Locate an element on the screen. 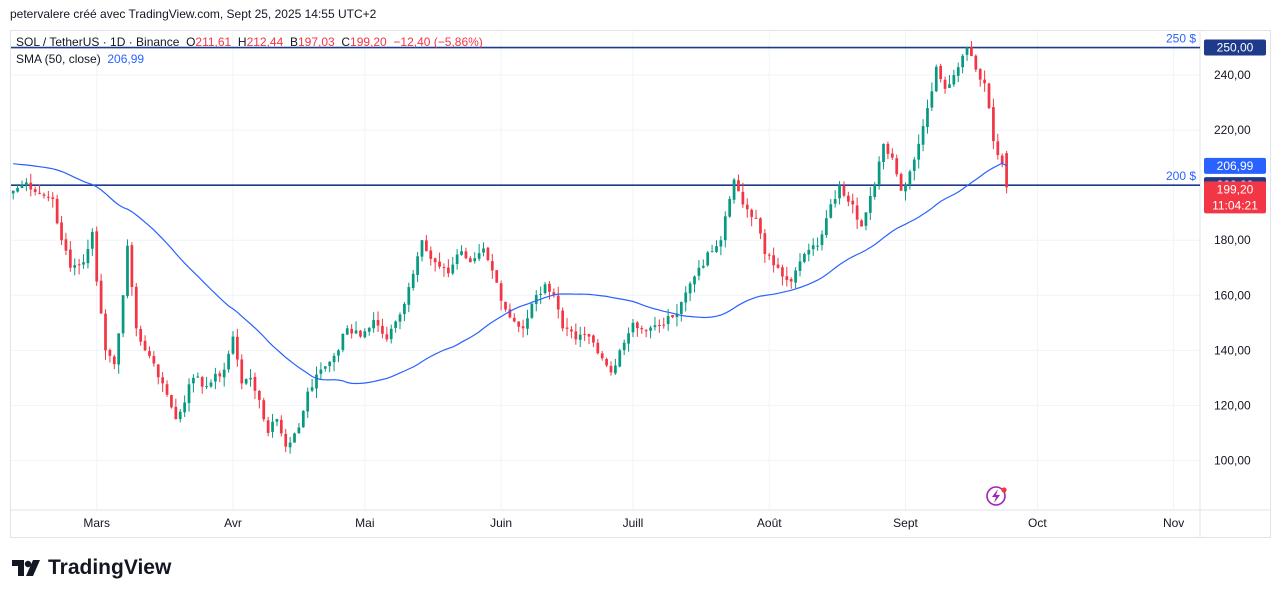  tradingview-logo: TradingView is located at coordinates (91, 568).